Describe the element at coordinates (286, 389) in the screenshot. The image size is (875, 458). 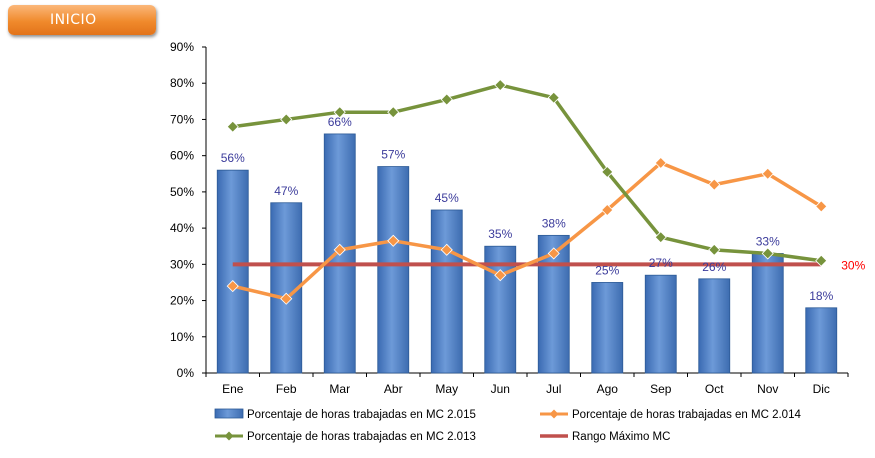
I see `x-tick-label: Feb` at that location.